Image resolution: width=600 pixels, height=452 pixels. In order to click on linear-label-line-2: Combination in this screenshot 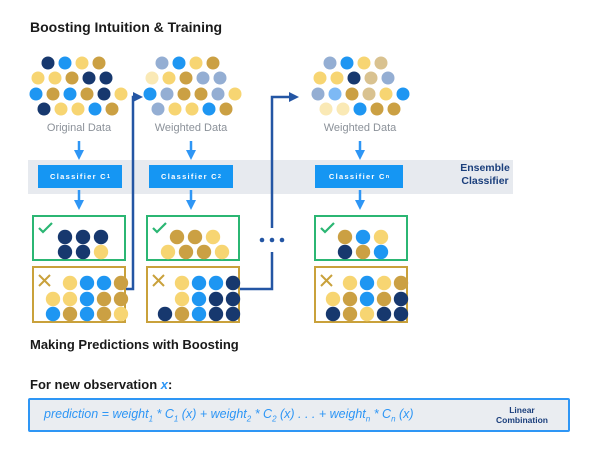, I will do `click(522, 420)`.